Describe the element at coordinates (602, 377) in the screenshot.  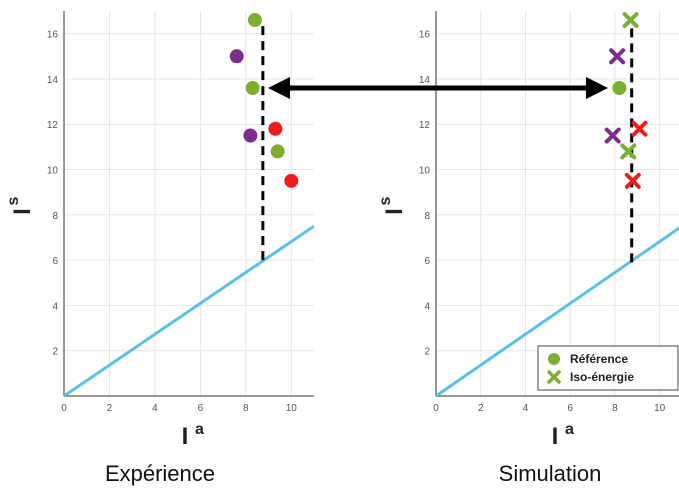
I see `legend-label-iso-energie: Iso-énergie` at that location.